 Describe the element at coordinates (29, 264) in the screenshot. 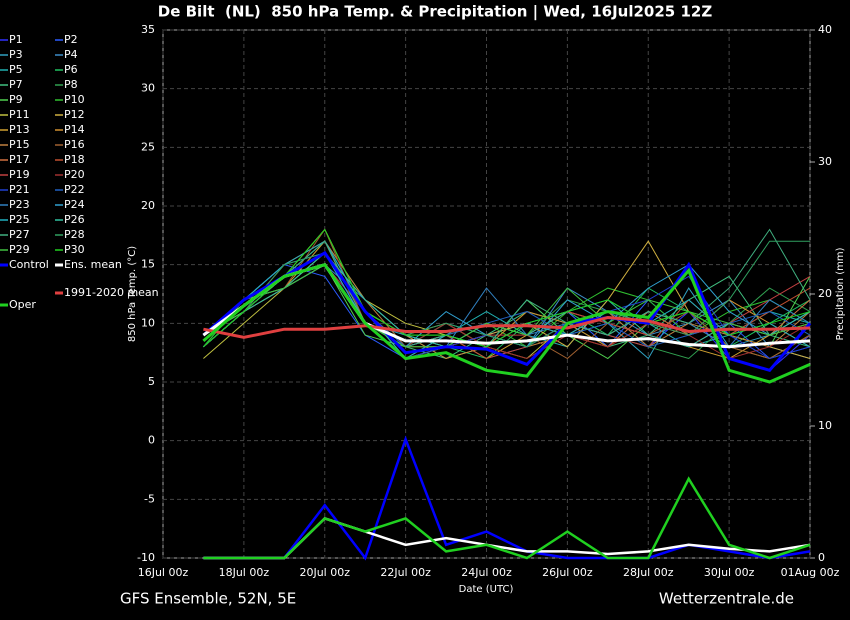

I see `legend-label: Control` at that location.